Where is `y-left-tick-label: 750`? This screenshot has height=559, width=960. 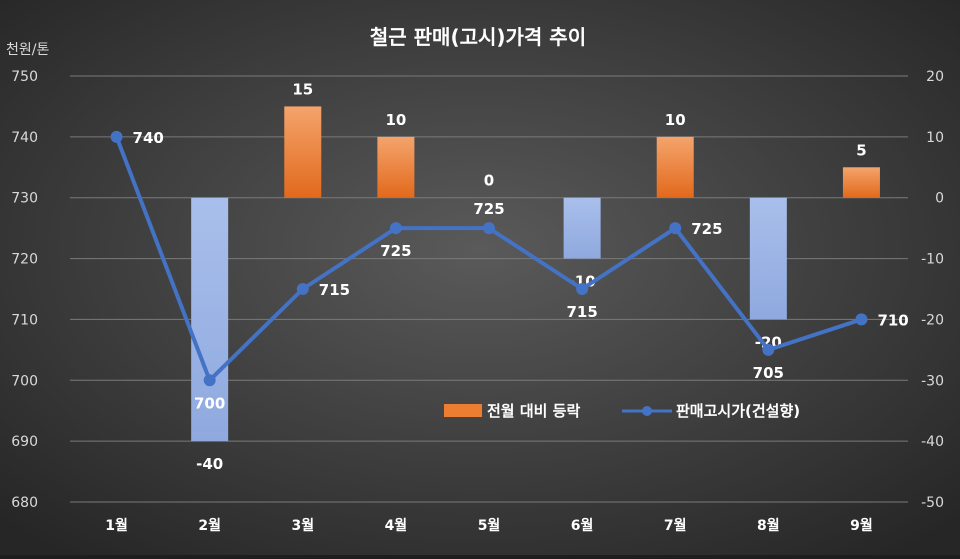
y-left-tick-label: 750 is located at coordinates (24, 77).